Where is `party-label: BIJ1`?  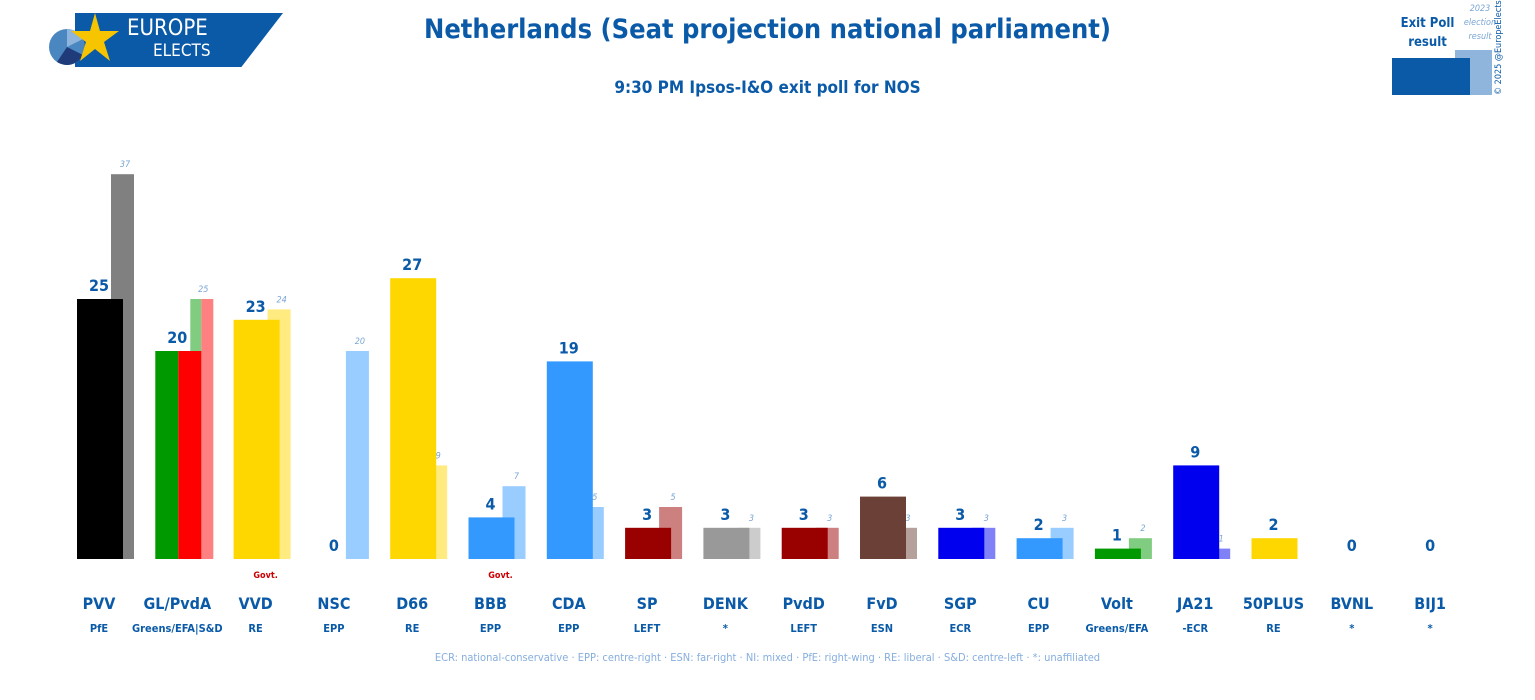
party-label: BIJ1 is located at coordinates (1430, 603).